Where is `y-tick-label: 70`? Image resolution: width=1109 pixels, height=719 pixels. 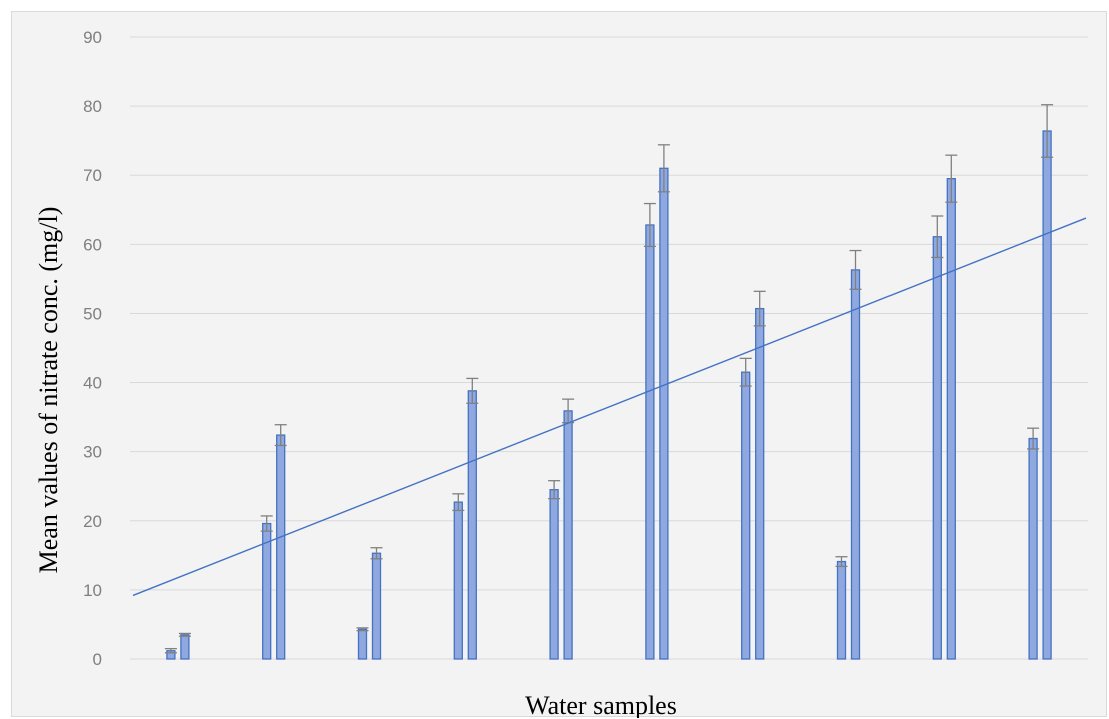 y-tick-label: 70 is located at coordinates (92, 175).